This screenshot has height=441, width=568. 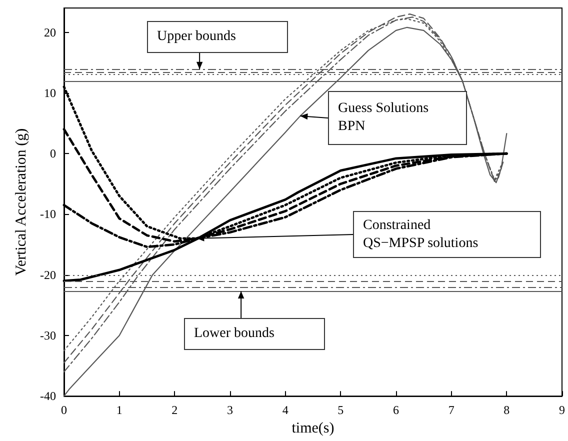 I want to click on note-box: Upper bounds, so click(x=217, y=37).